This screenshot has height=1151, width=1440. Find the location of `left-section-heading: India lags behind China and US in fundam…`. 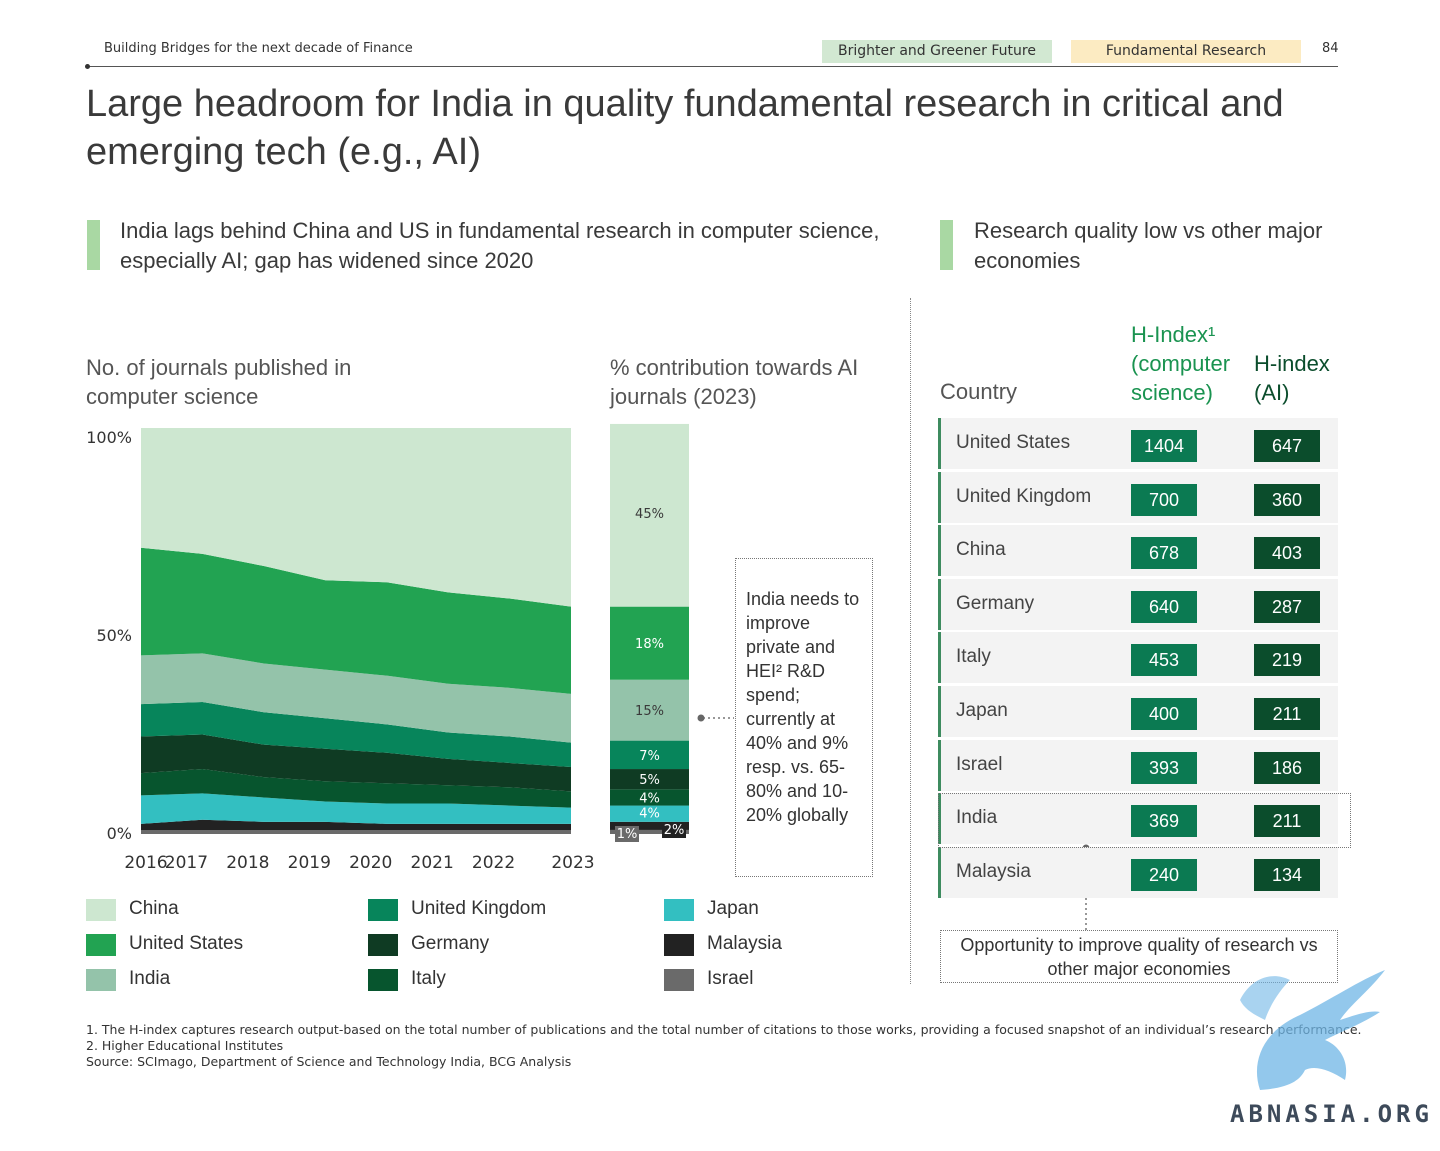

left-section-heading: India lags behind China and US in fundam… is located at coordinates (500, 245).